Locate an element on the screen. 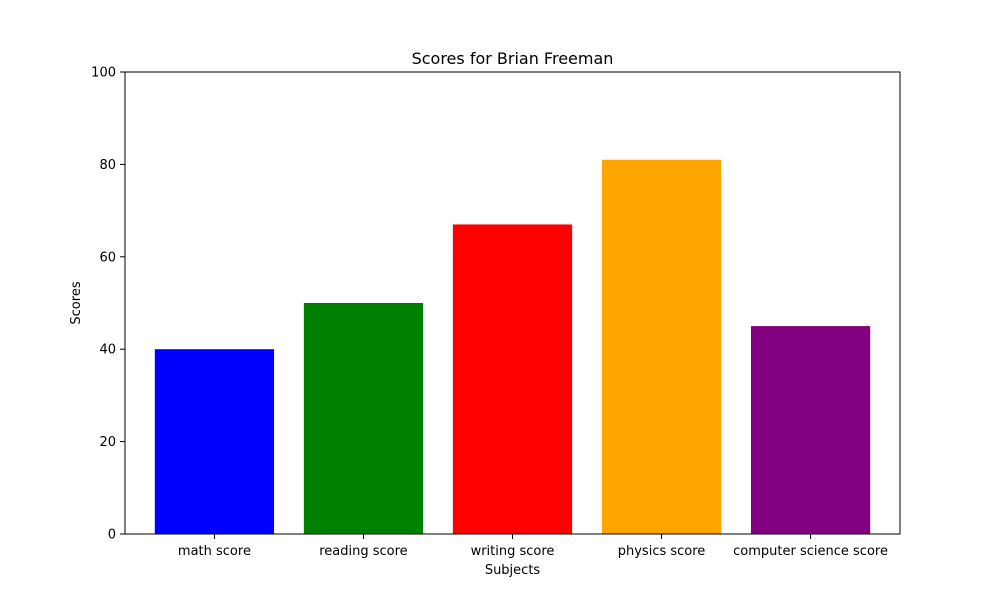  x-tick-label: physics score is located at coordinates (662, 551).